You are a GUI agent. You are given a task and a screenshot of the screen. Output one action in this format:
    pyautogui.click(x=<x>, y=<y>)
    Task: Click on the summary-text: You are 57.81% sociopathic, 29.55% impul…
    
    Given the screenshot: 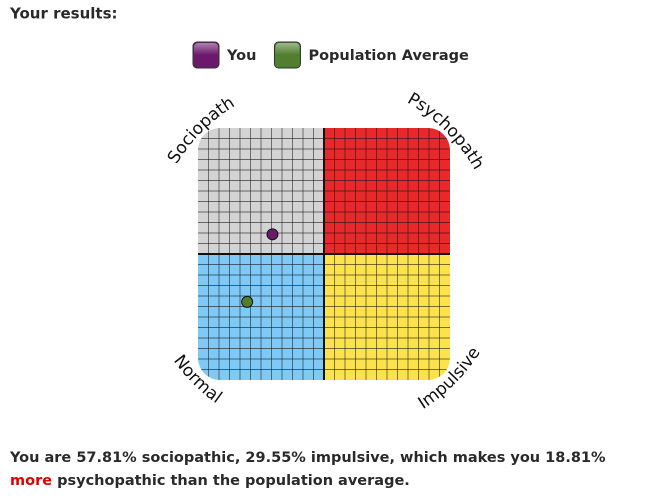 What is the action you would take?
    pyautogui.click(x=308, y=458)
    